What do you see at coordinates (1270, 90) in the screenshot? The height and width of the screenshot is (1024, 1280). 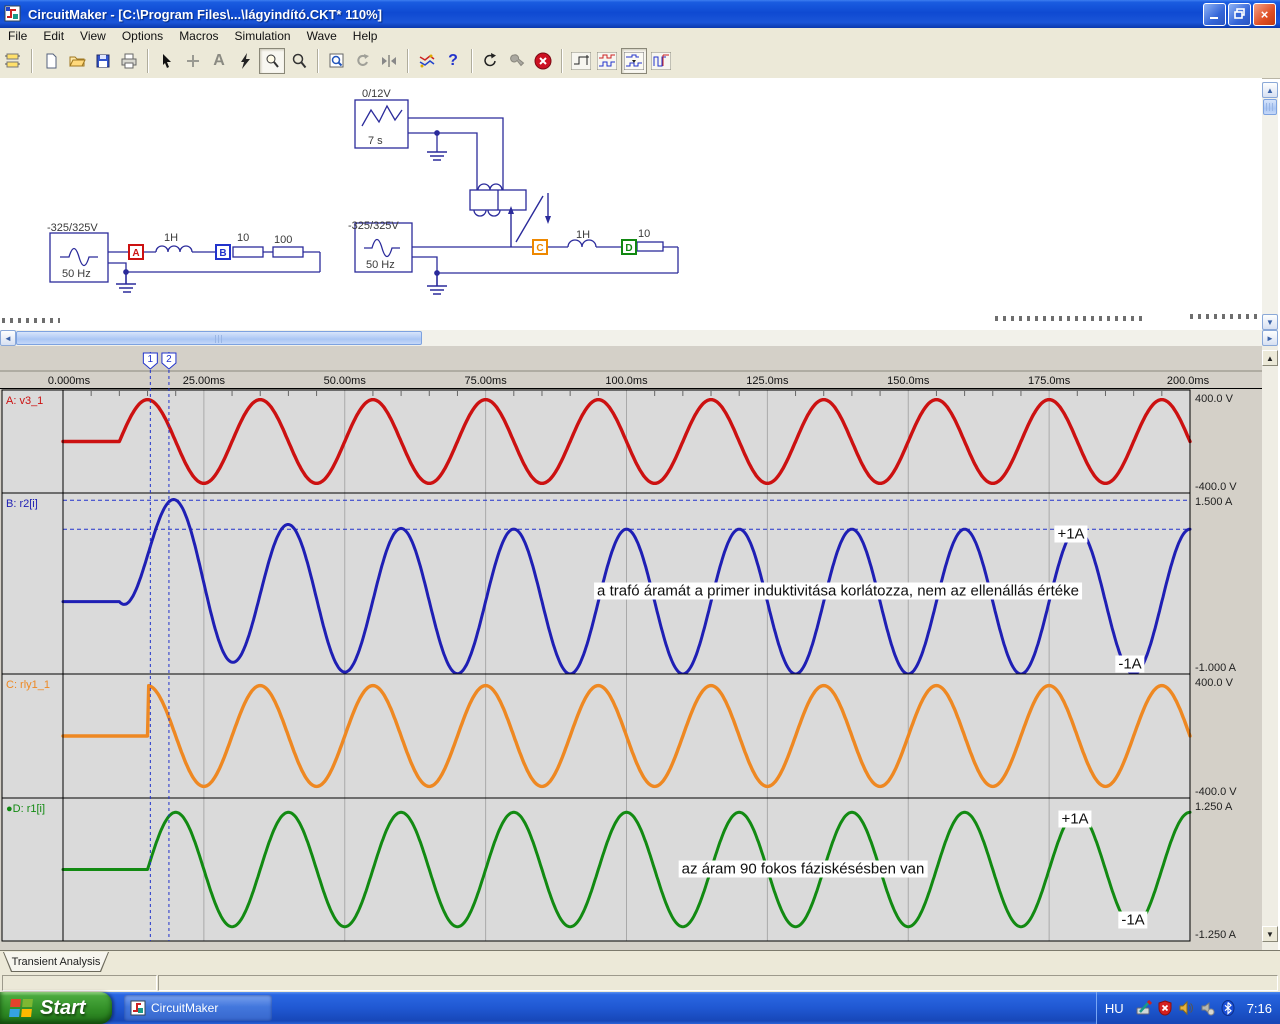 I see `scroll-up-icon: ▲` at bounding box center [1270, 90].